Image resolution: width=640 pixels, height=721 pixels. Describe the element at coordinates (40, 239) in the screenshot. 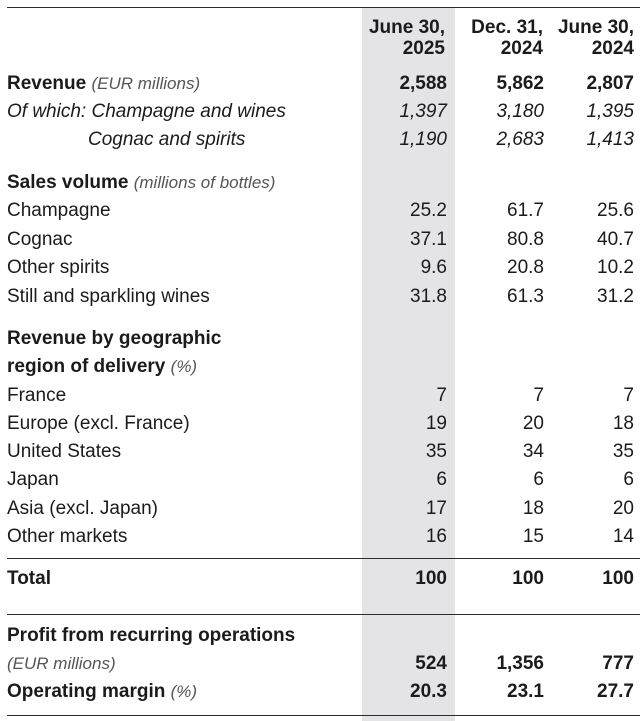

I see `row-label: Cognac` at that location.